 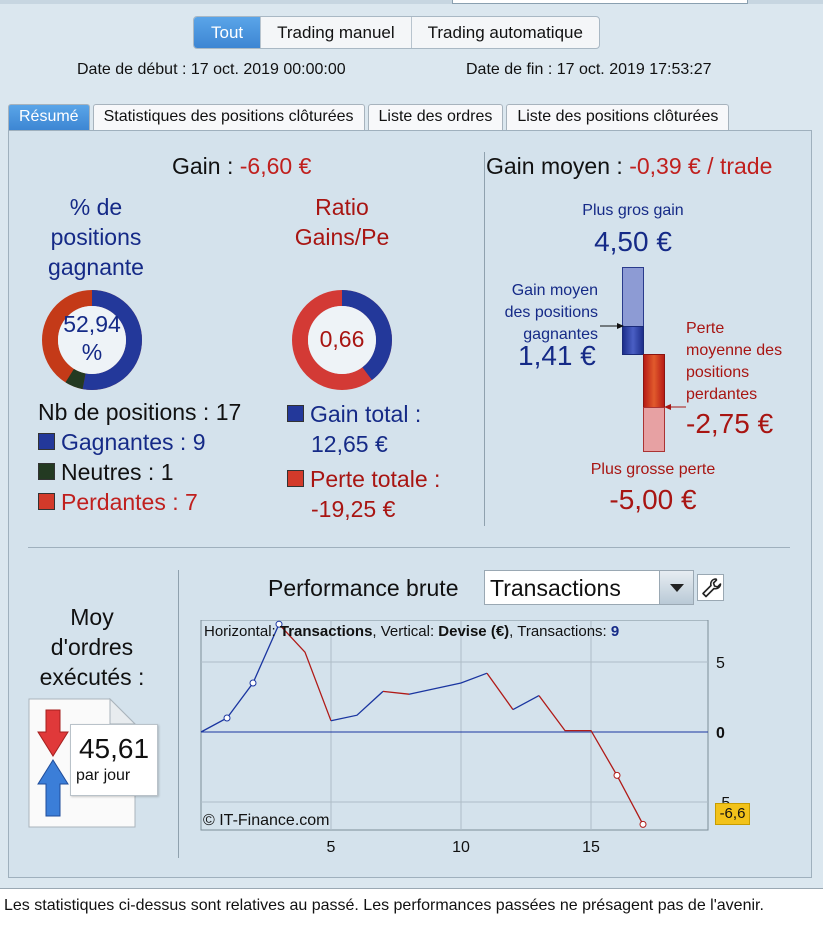 I want to click on y-tick-label: 0, so click(x=720, y=733).